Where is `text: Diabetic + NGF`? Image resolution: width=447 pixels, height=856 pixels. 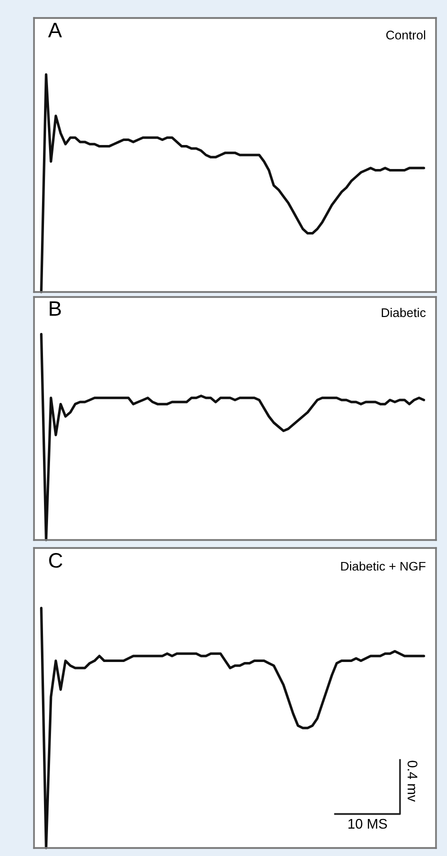
text: Diabetic + NGF is located at coordinates (383, 566).